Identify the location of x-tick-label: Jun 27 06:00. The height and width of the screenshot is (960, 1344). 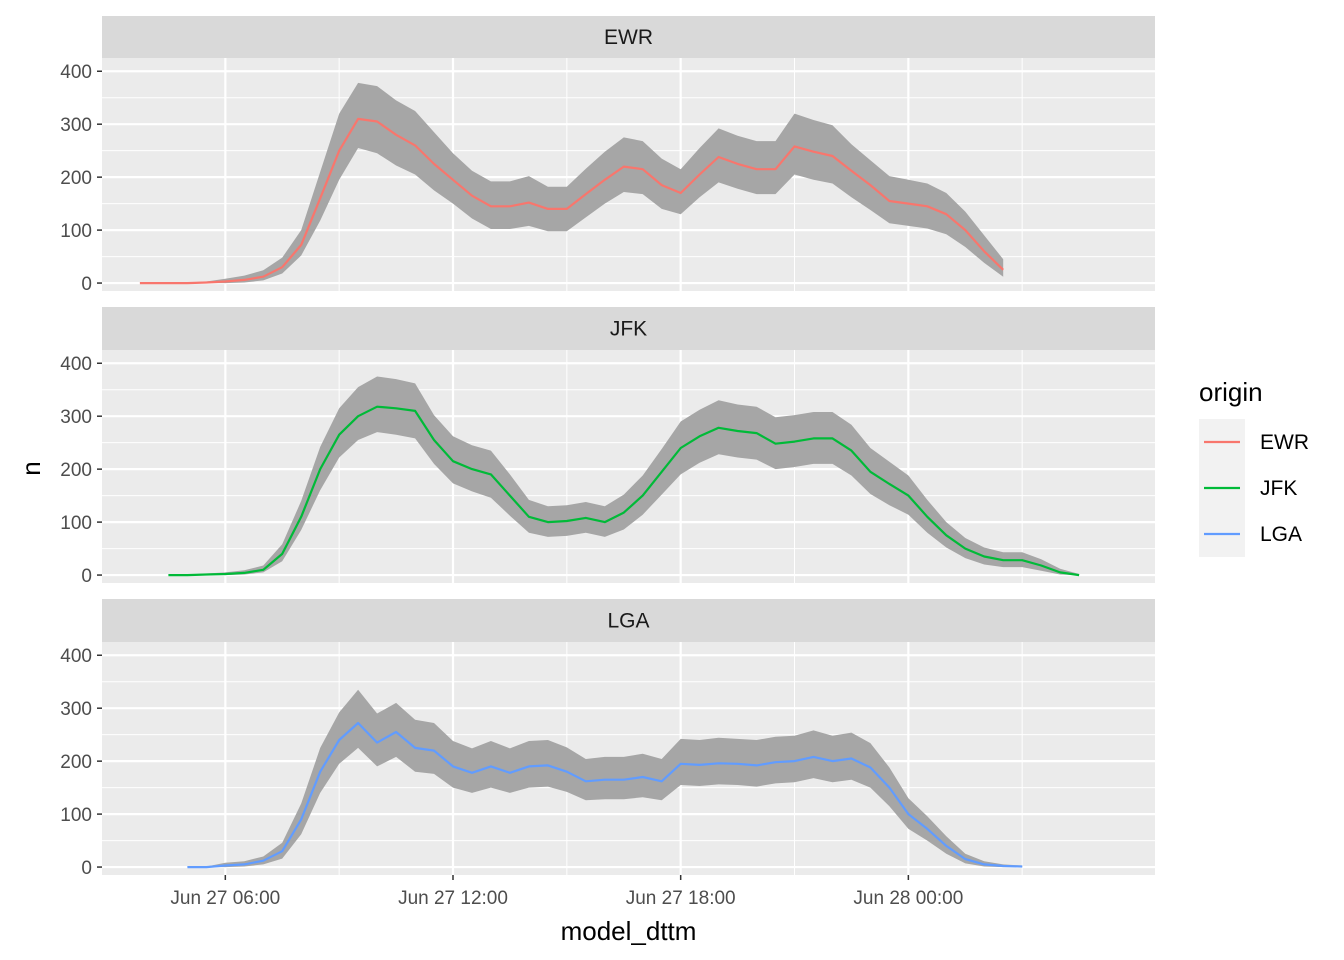
(225, 898).